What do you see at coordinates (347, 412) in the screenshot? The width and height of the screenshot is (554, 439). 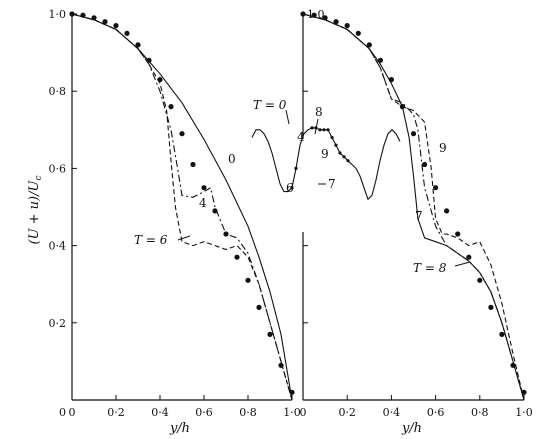 I see `right-x-tick-label: 0·2` at bounding box center [347, 412].